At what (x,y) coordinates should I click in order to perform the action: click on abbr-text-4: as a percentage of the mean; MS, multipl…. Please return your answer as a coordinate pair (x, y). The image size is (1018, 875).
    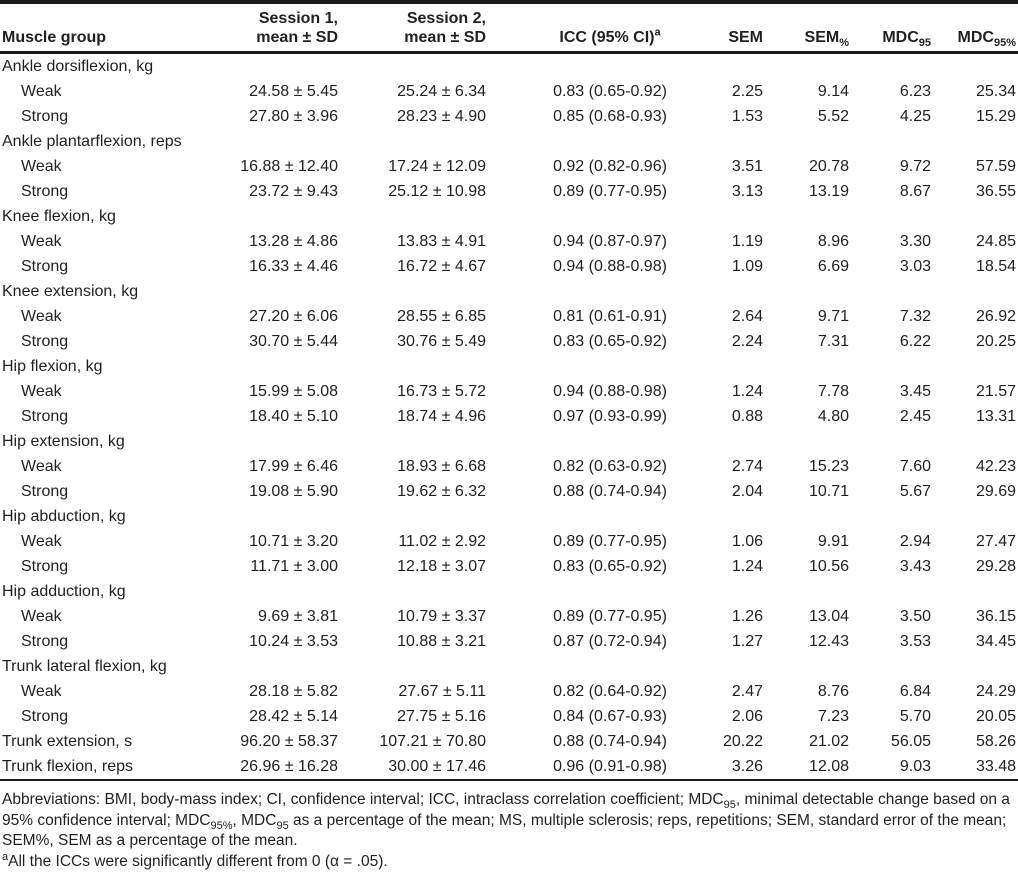
    Looking at the image, I should click on (504, 830).